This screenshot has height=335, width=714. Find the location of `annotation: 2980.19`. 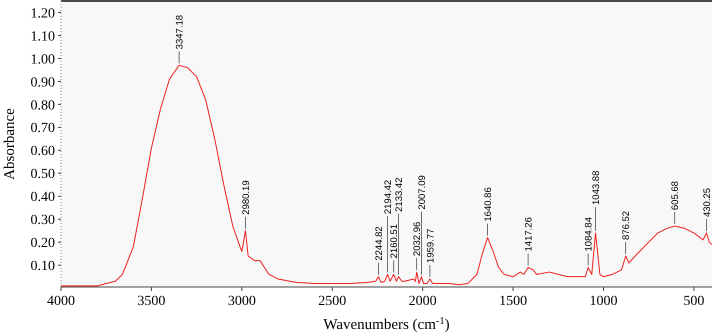

annotation: 2980.19 is located at coordinates (246, 197).